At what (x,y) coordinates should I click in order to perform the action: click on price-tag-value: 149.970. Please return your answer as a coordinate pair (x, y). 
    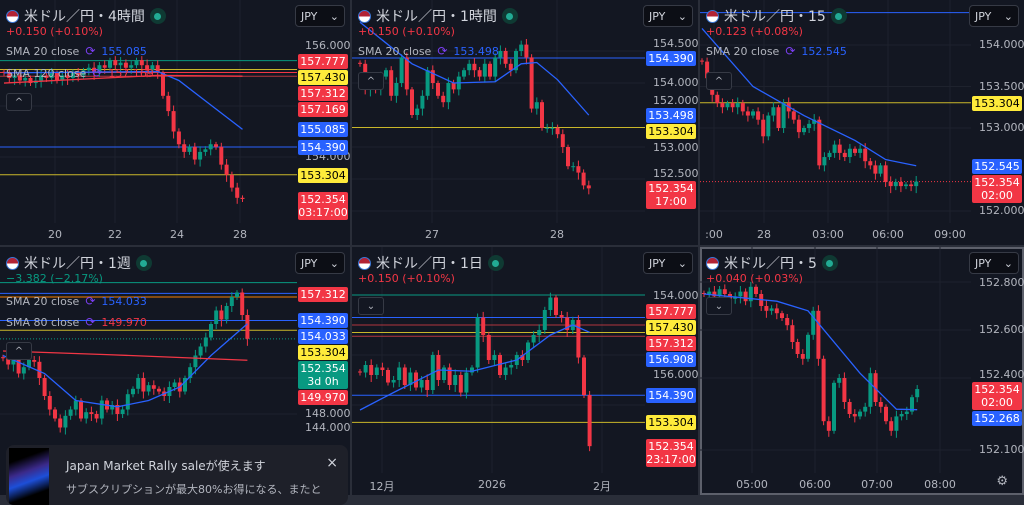
    Looking at the image, I should click on (323, 398).